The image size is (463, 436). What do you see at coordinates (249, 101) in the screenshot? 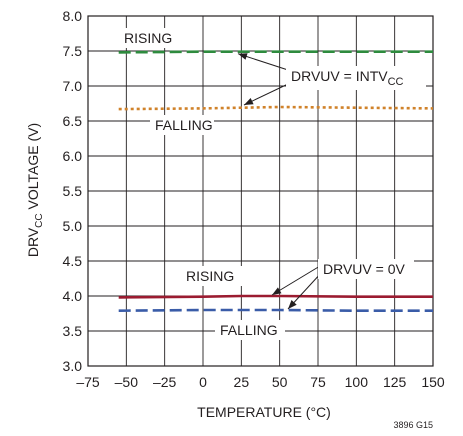
I see `leader-top-falling-arrow` at bounding box center [249, 101].